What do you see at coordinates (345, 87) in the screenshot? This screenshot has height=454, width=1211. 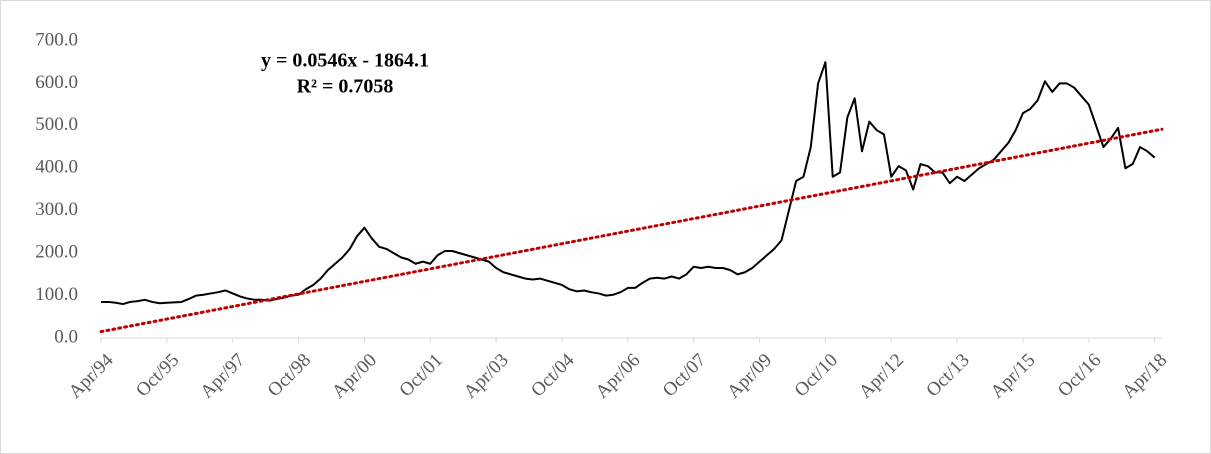 I see `r-squared: R² = 0.7058` at bounding box center [345, 87].